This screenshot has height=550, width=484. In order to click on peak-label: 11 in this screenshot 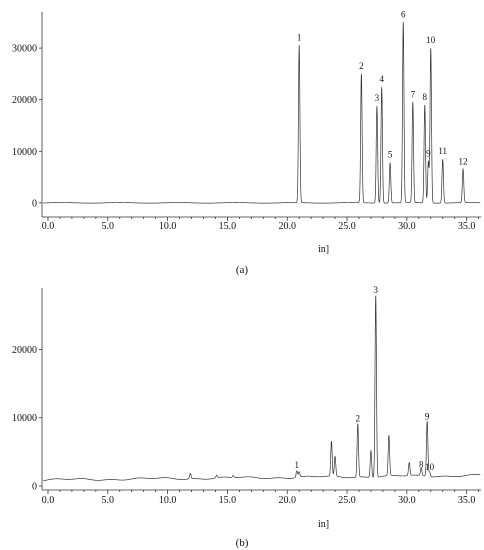, I will do `click(442, 151)`.